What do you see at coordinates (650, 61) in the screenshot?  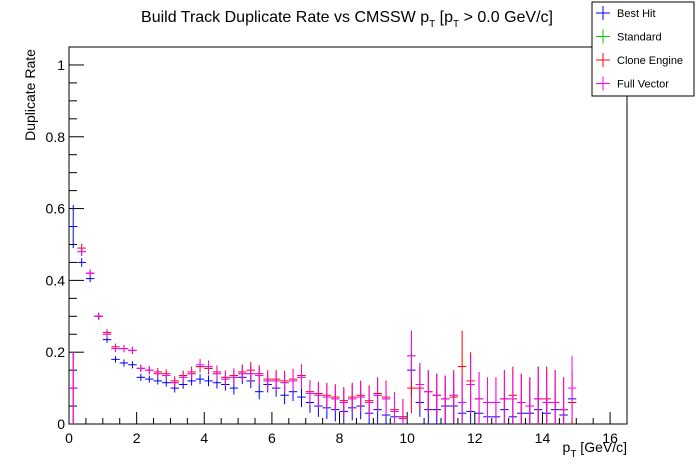 I see `legend-label: Clone Engine` at bounding box center [650, 61].